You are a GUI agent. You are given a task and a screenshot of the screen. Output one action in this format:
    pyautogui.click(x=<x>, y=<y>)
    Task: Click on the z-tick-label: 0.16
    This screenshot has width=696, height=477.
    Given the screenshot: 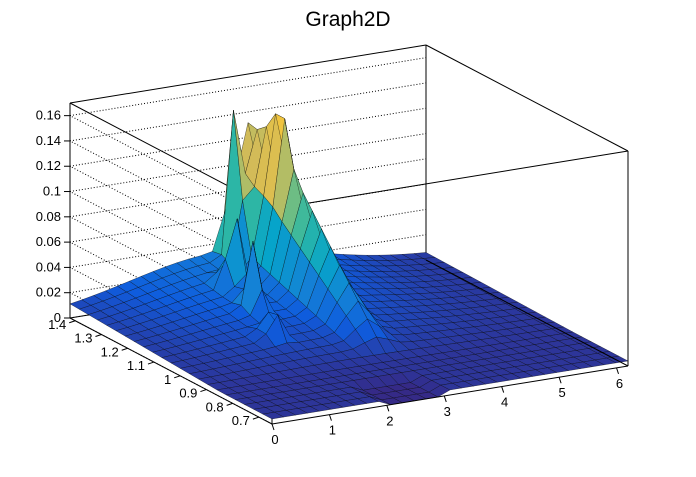 What is the action you would take?
    pyautogui.click(x=48, y=115)
    